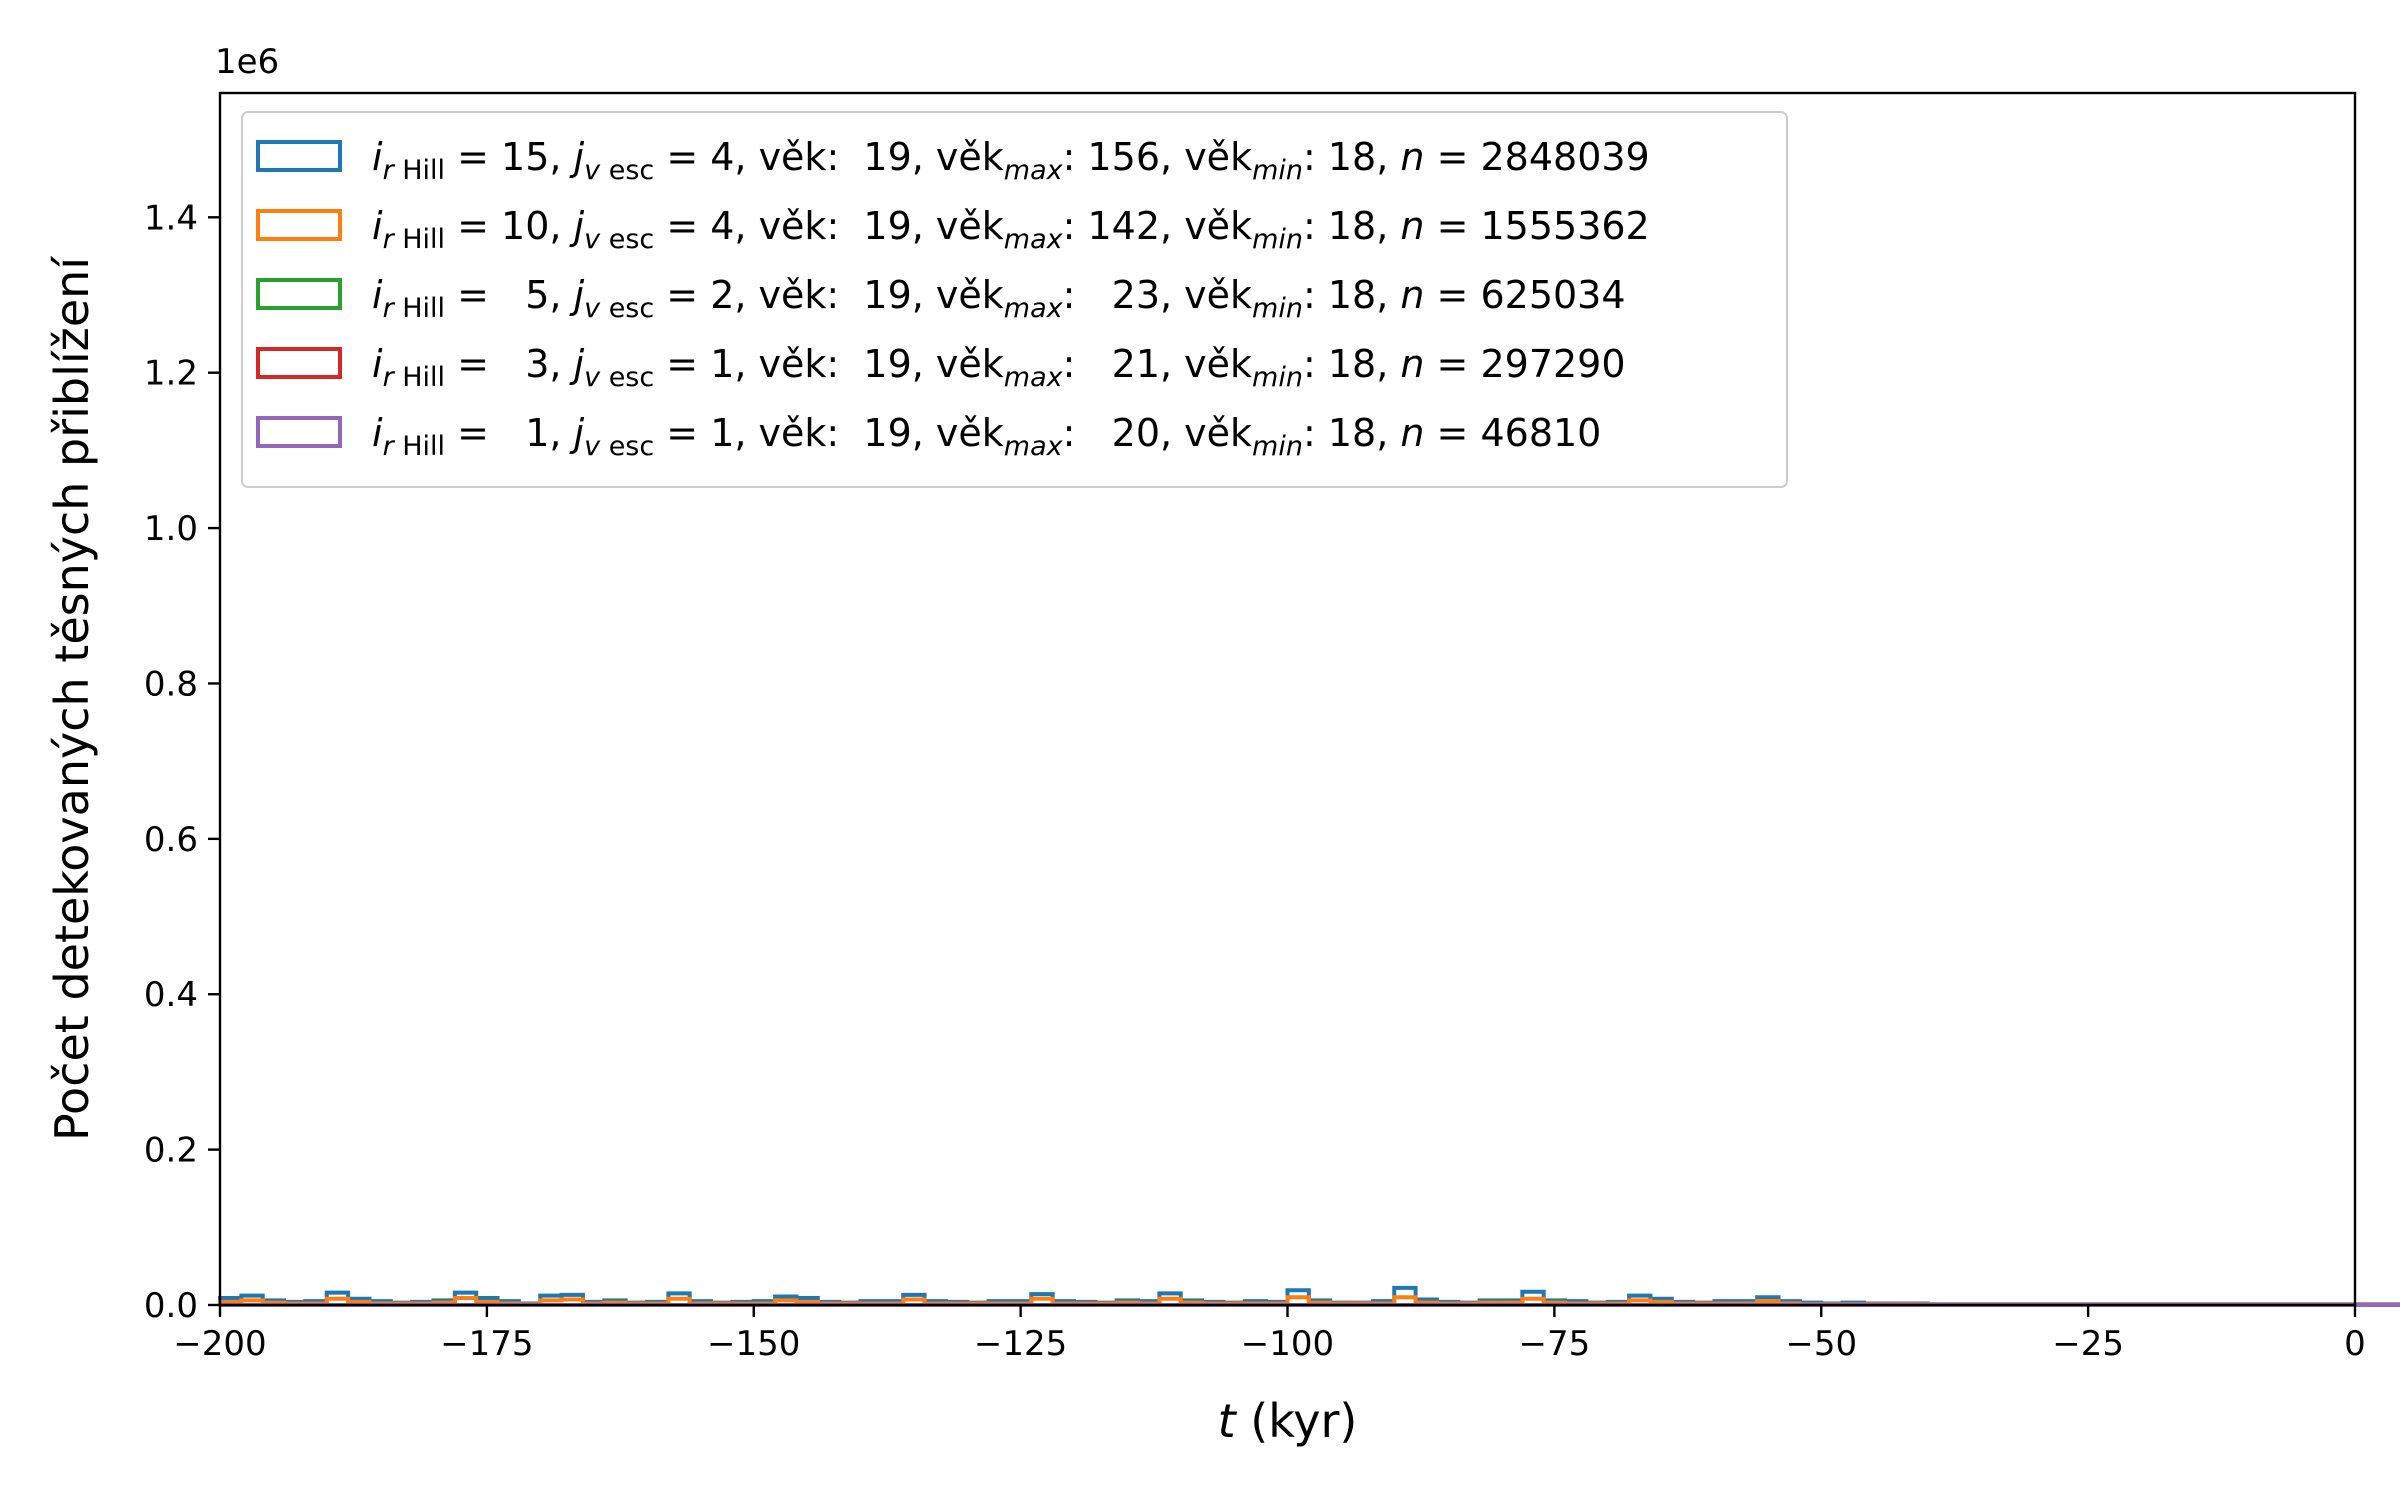 The width and height of the screenshot is (2400, 1500). What do you see at coordinates (171, 684) in the screenshot?
I see `y-tick-label: 0.8` at bounding box center [171, 684].